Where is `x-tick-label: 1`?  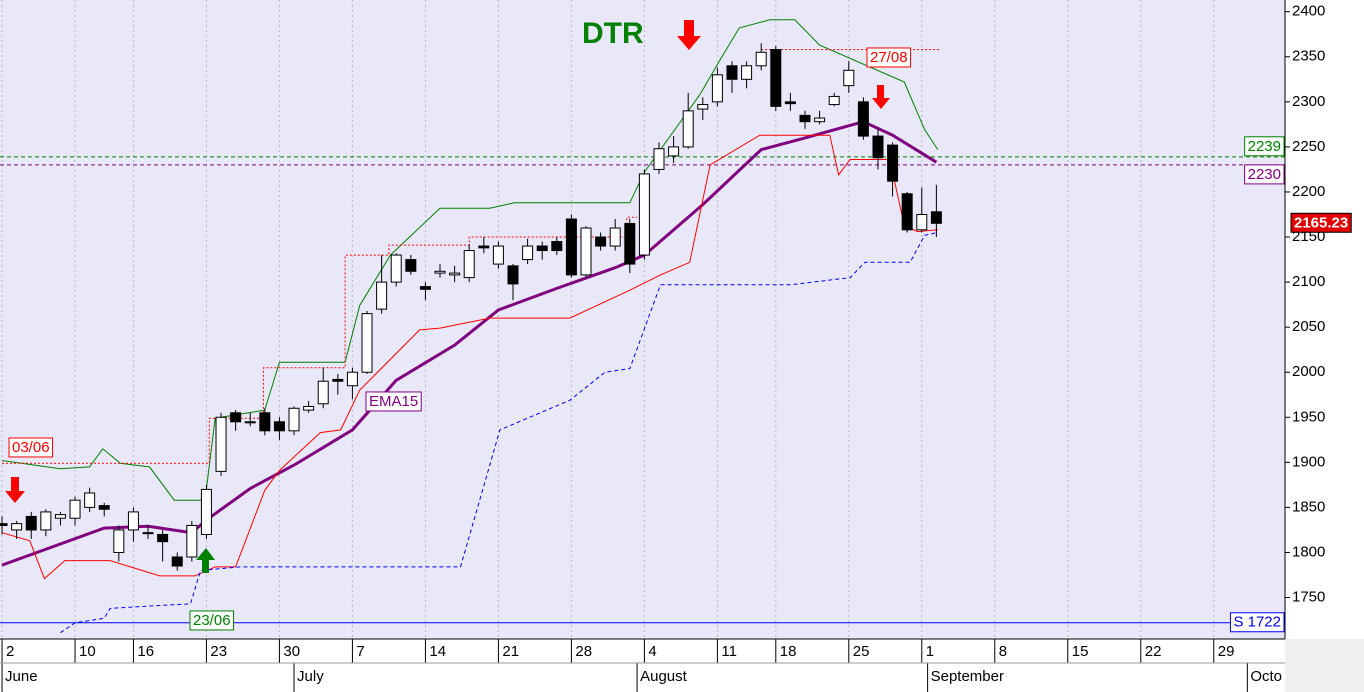 x-tick-label: 1 is located at coordinates (930, 651).